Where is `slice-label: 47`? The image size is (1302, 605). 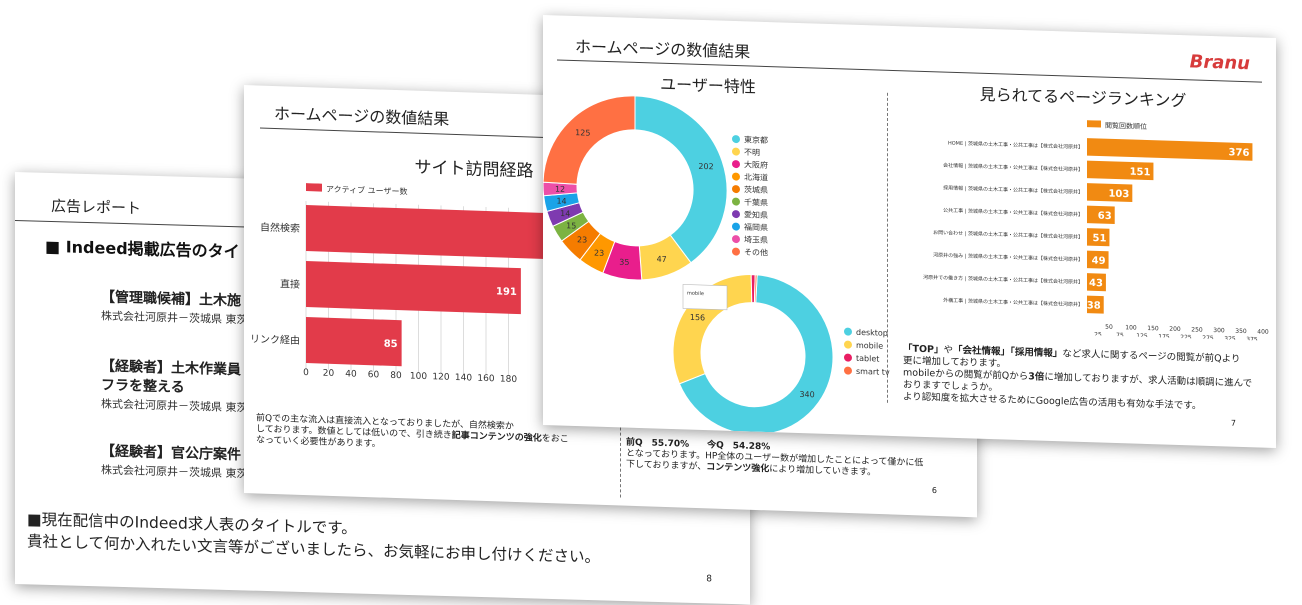 slice-label: 47 is located at coordinates (662, 259).